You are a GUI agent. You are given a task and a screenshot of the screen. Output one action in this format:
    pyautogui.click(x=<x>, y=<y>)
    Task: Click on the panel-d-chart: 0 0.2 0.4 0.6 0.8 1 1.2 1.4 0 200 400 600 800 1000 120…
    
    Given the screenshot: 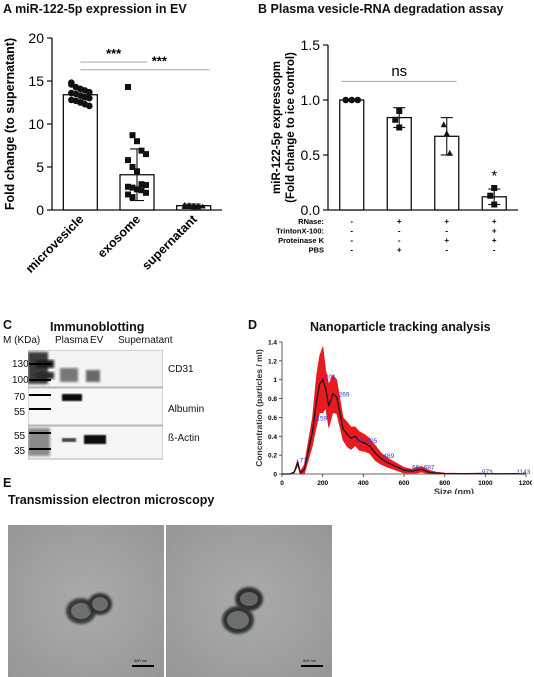 What is the action you would take?
    pyautogui.click(x=393, y=417)
    